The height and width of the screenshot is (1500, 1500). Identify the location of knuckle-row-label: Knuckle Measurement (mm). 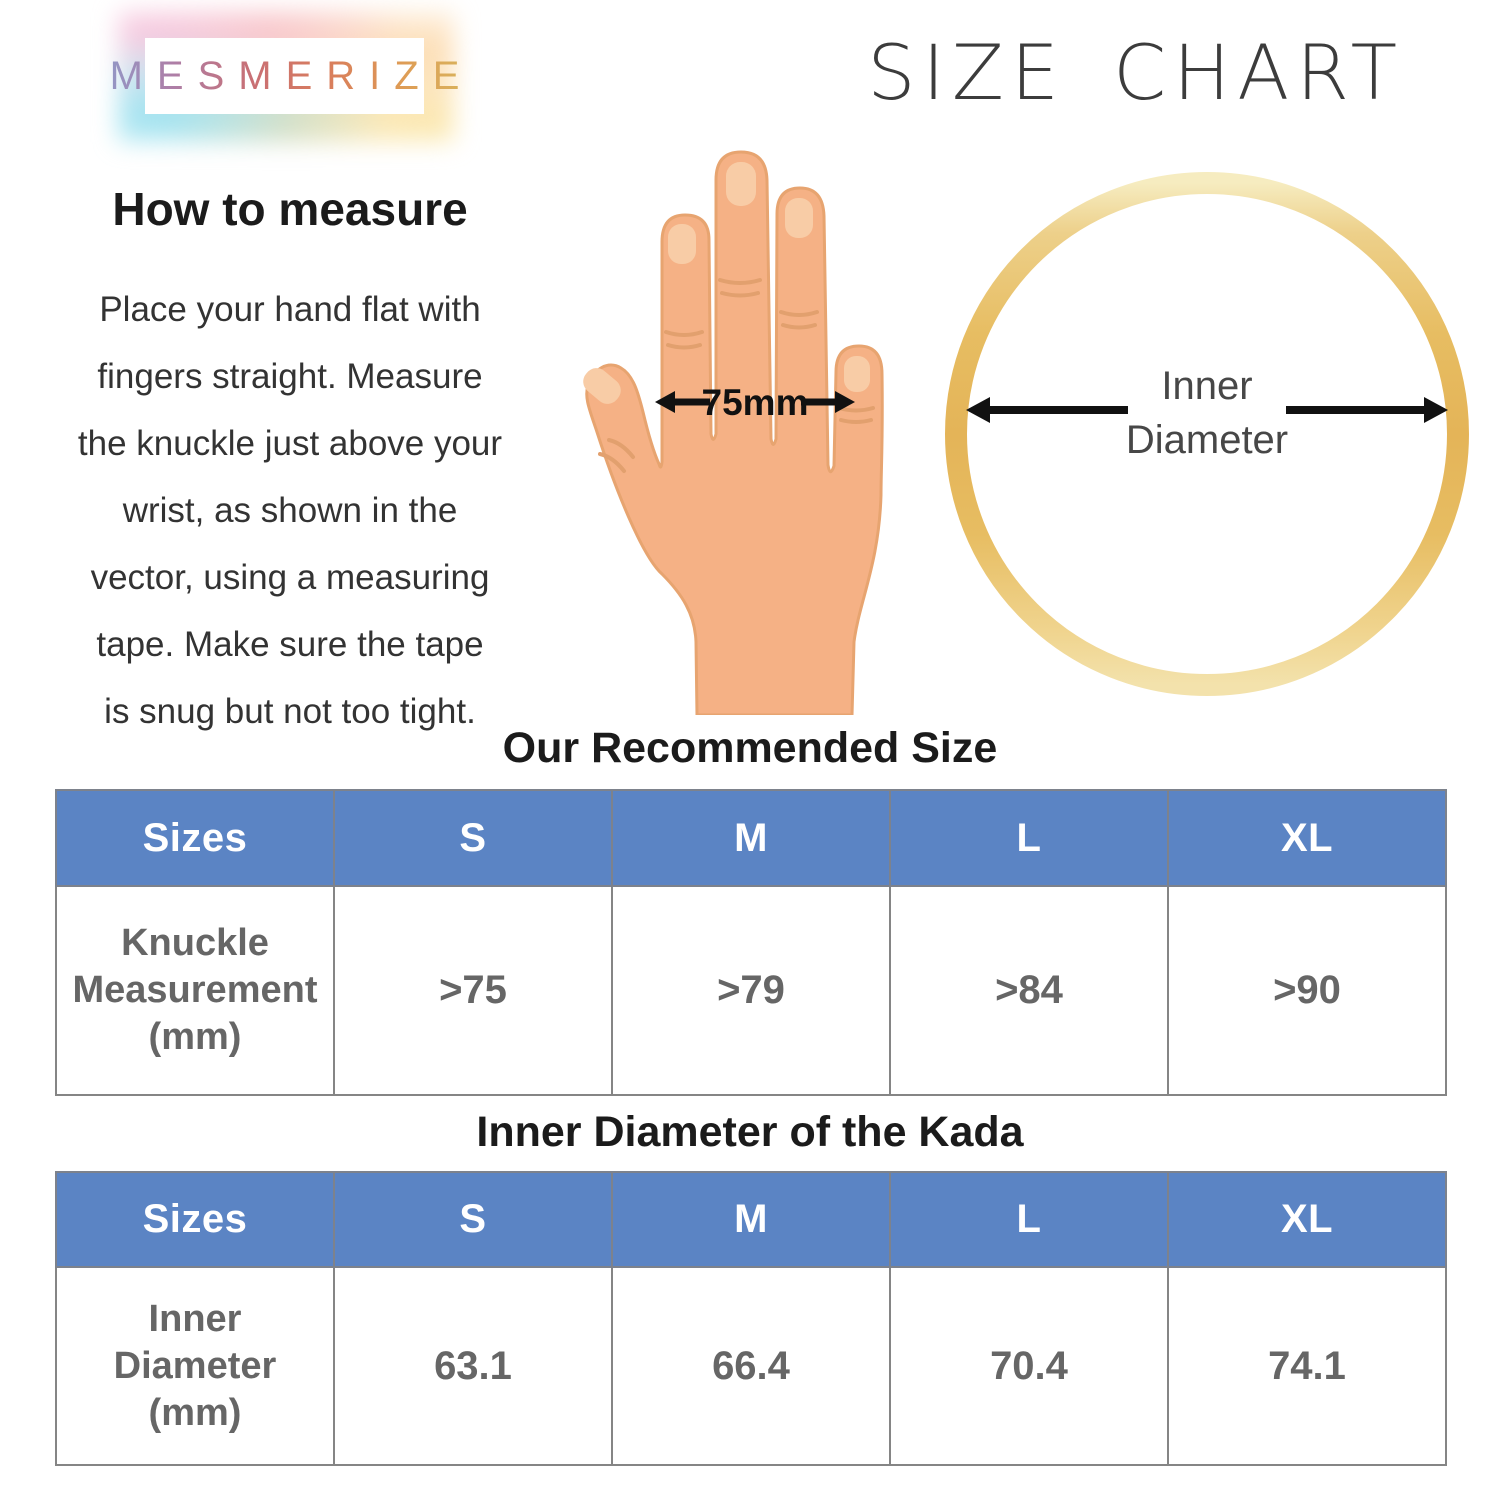
(195, 990).